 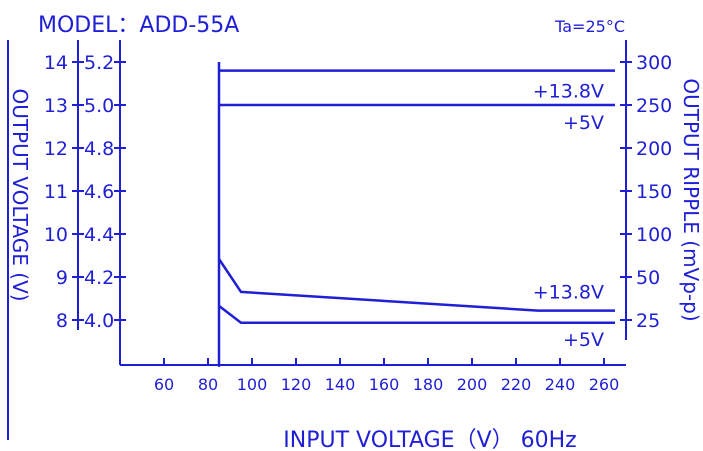 What do you see at coordinates (568, 216) in the screenshot?
I see `series-labels: +13.8V +5V +13.8V +5V` at bounding box center [568, 216].